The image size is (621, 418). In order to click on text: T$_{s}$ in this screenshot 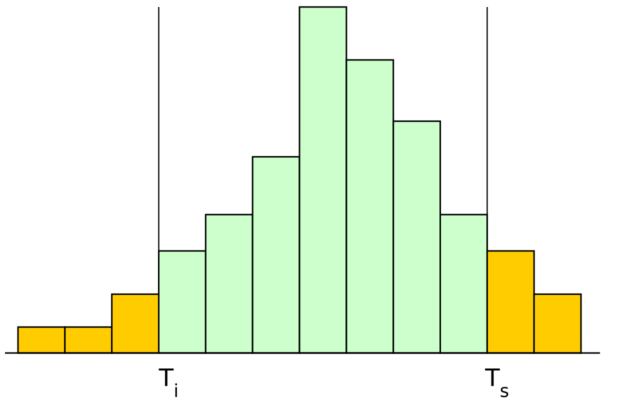, I will do `click(497, 383)`.